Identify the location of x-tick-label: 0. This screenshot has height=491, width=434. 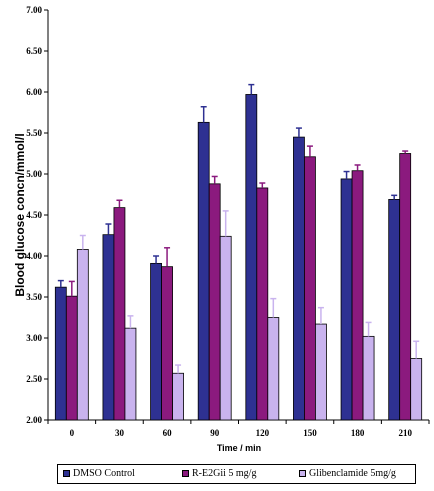
(72, 433).